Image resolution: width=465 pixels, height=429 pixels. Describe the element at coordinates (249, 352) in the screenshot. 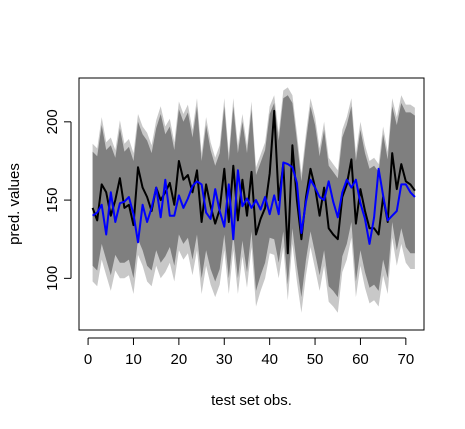

I see `x-axis: 0 10 20 30 40 50 60 70` at that location.